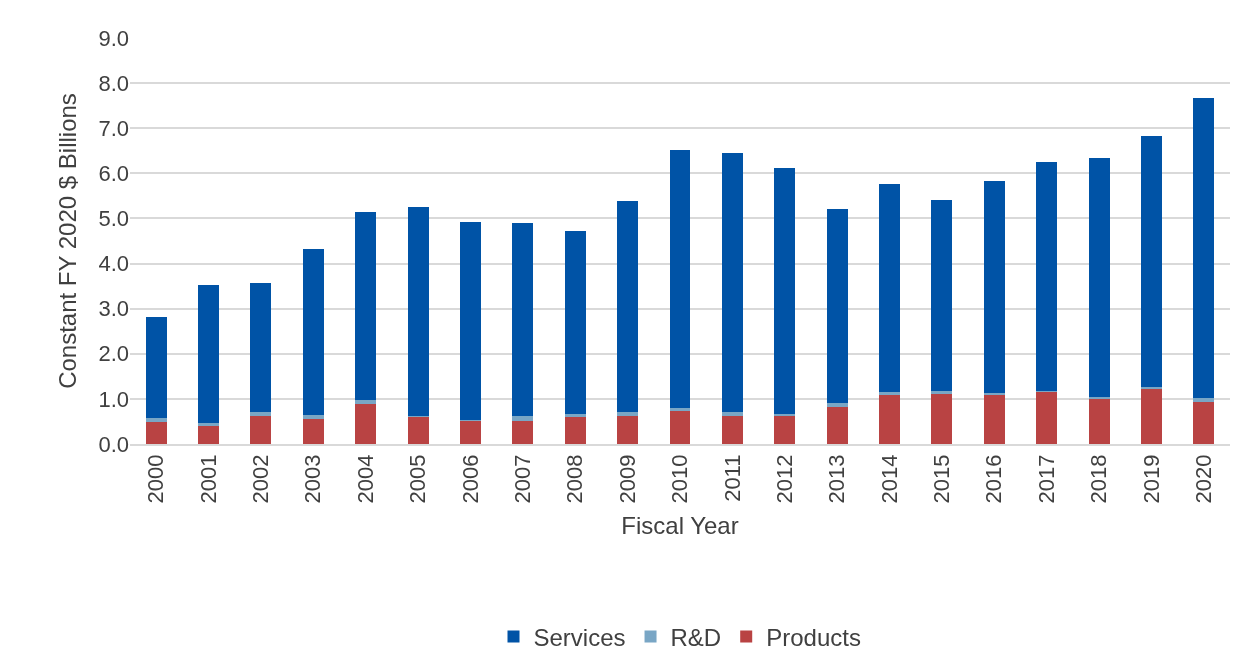 This screenshot has width=1255, height=671. I want to click on x-tick-label: 2007, so click(523, 479).